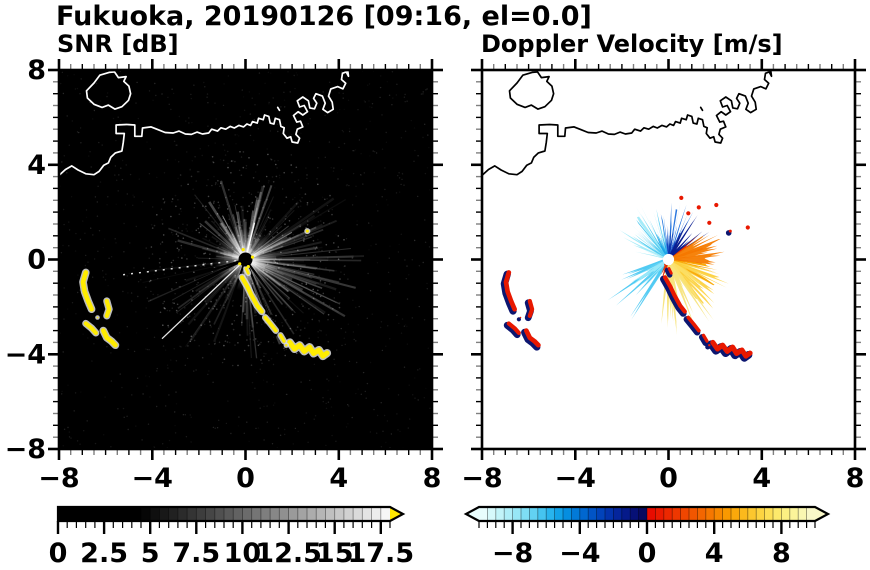 The width and height of the screenshot is (870, 570). What do you see at coordinates (579, 553) in the screenshot?
I see `colorbar-tick-label: −4` at bounding box center [579, 553].